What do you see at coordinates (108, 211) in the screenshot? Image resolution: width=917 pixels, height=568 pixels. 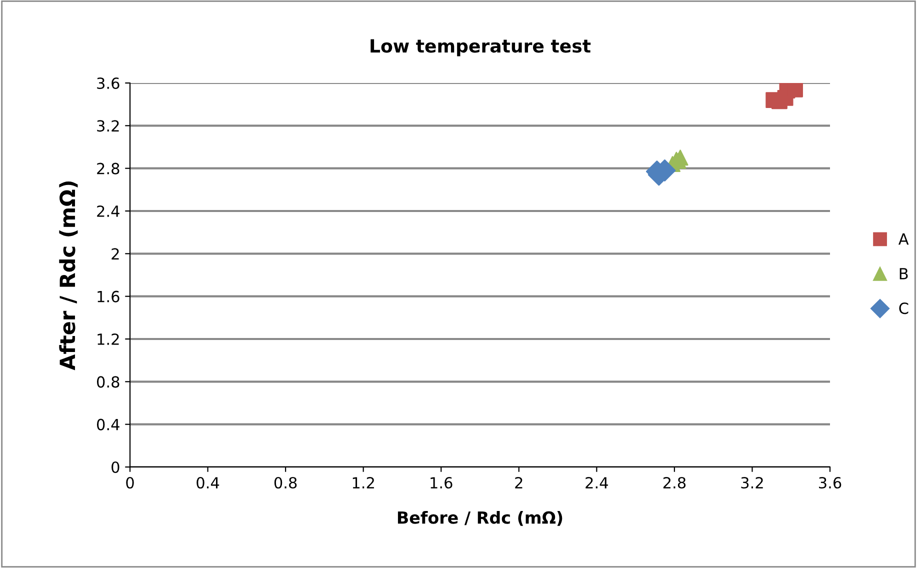 I see `y-tick-label: 2.4` at bounding box center [108, 211].